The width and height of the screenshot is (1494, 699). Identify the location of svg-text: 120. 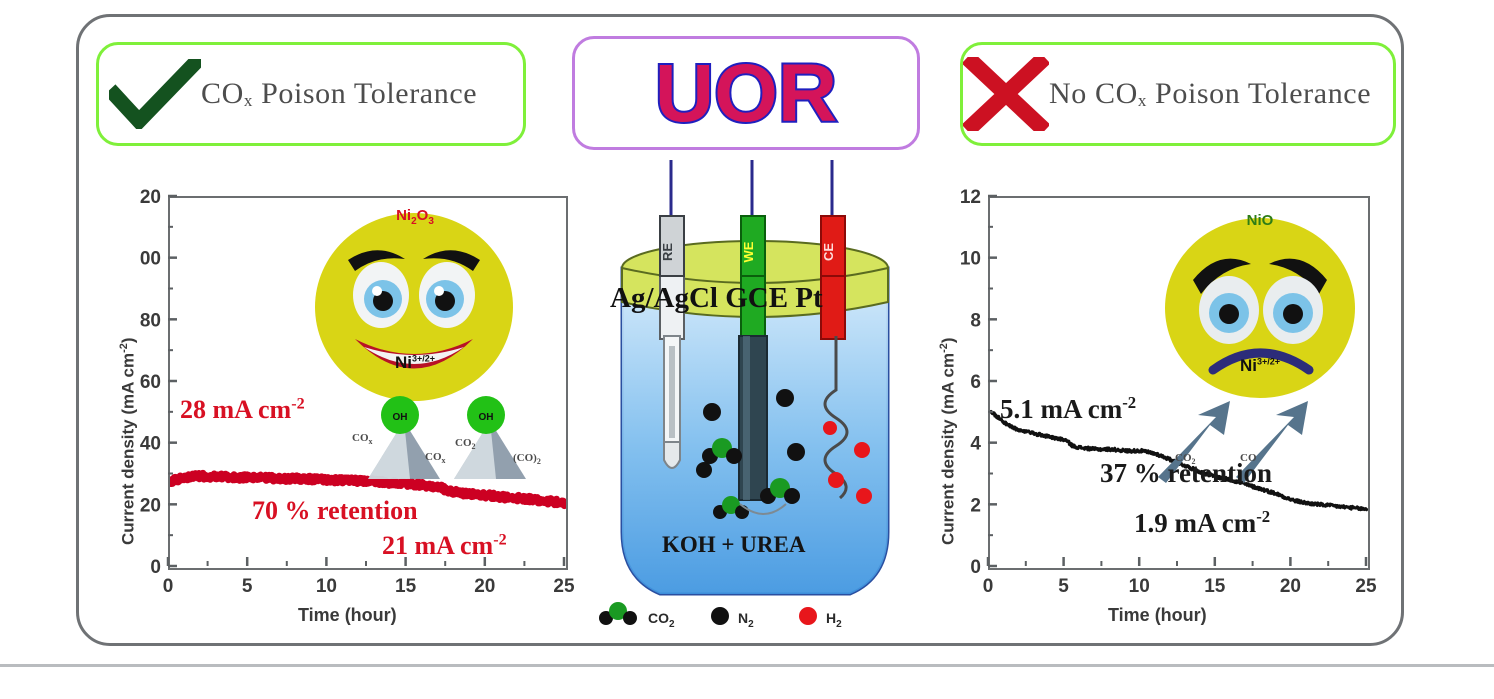
(150, 197).